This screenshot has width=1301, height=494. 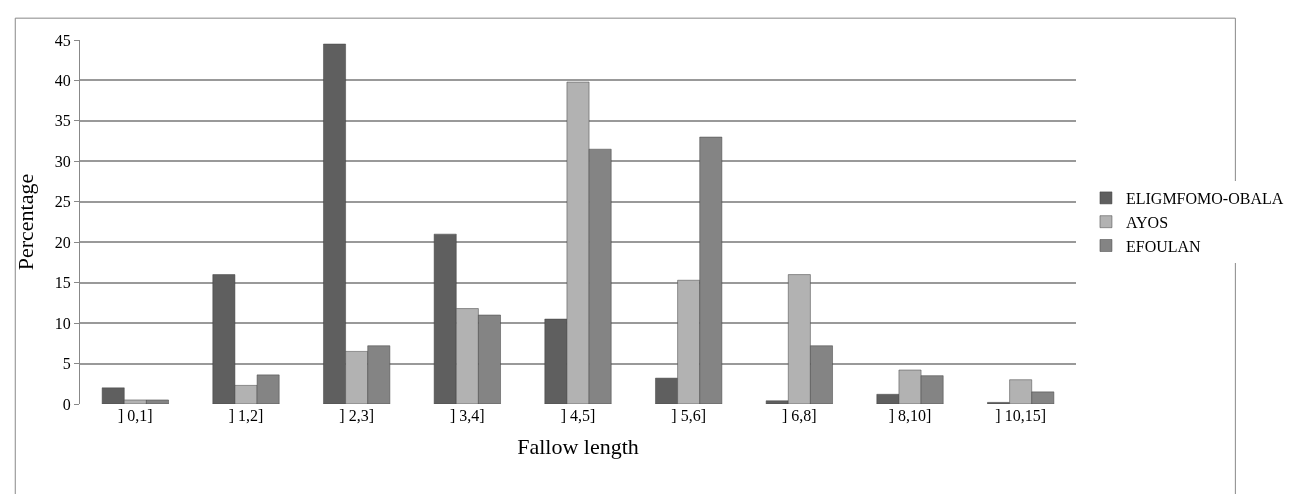 I want to click on legend-label: EFOULAN, so click(x=1163, y=246).